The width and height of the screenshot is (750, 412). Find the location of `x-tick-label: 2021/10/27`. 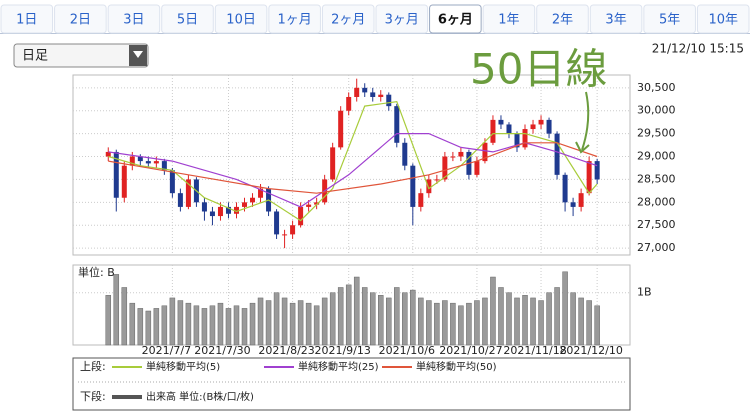

x-tick-label: 2021/10/27 is located at coordinates (470, 350).